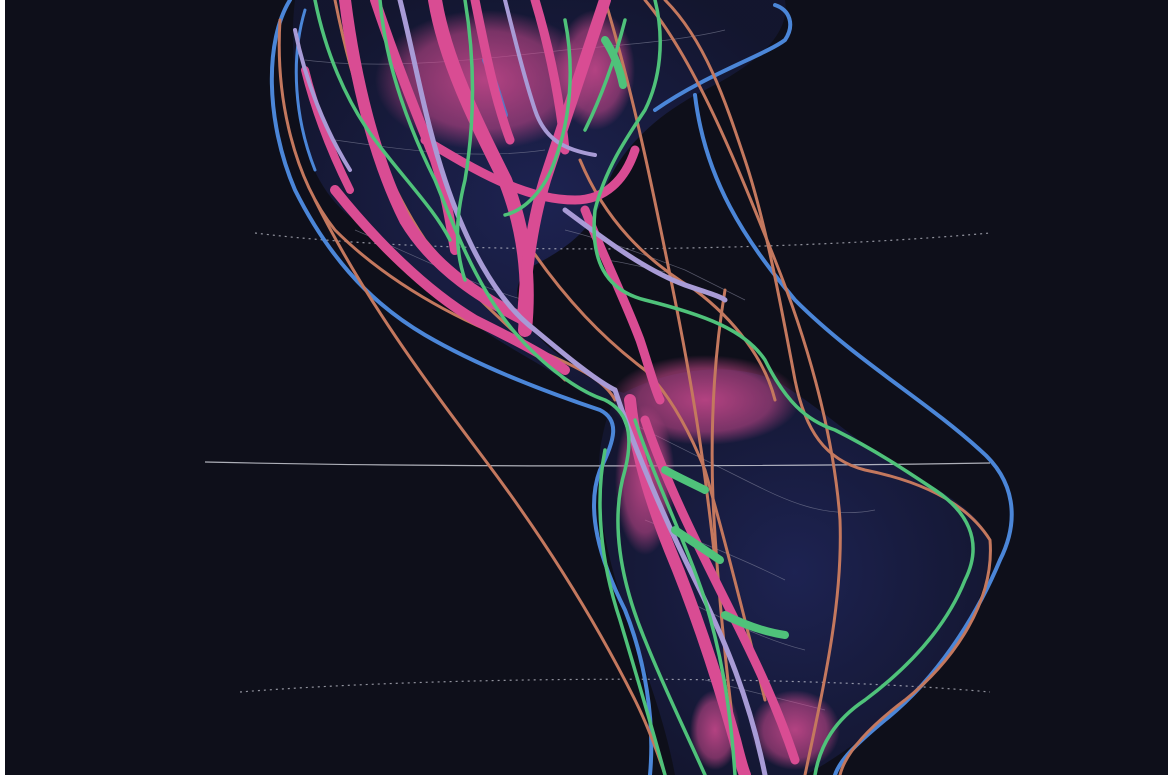 The height and width of the screenshot is (775, 1173). What do you see at coordinates (615, 685) in the screenshot?
I see `dotted-parallel-south` at bounding box center [615, 685].